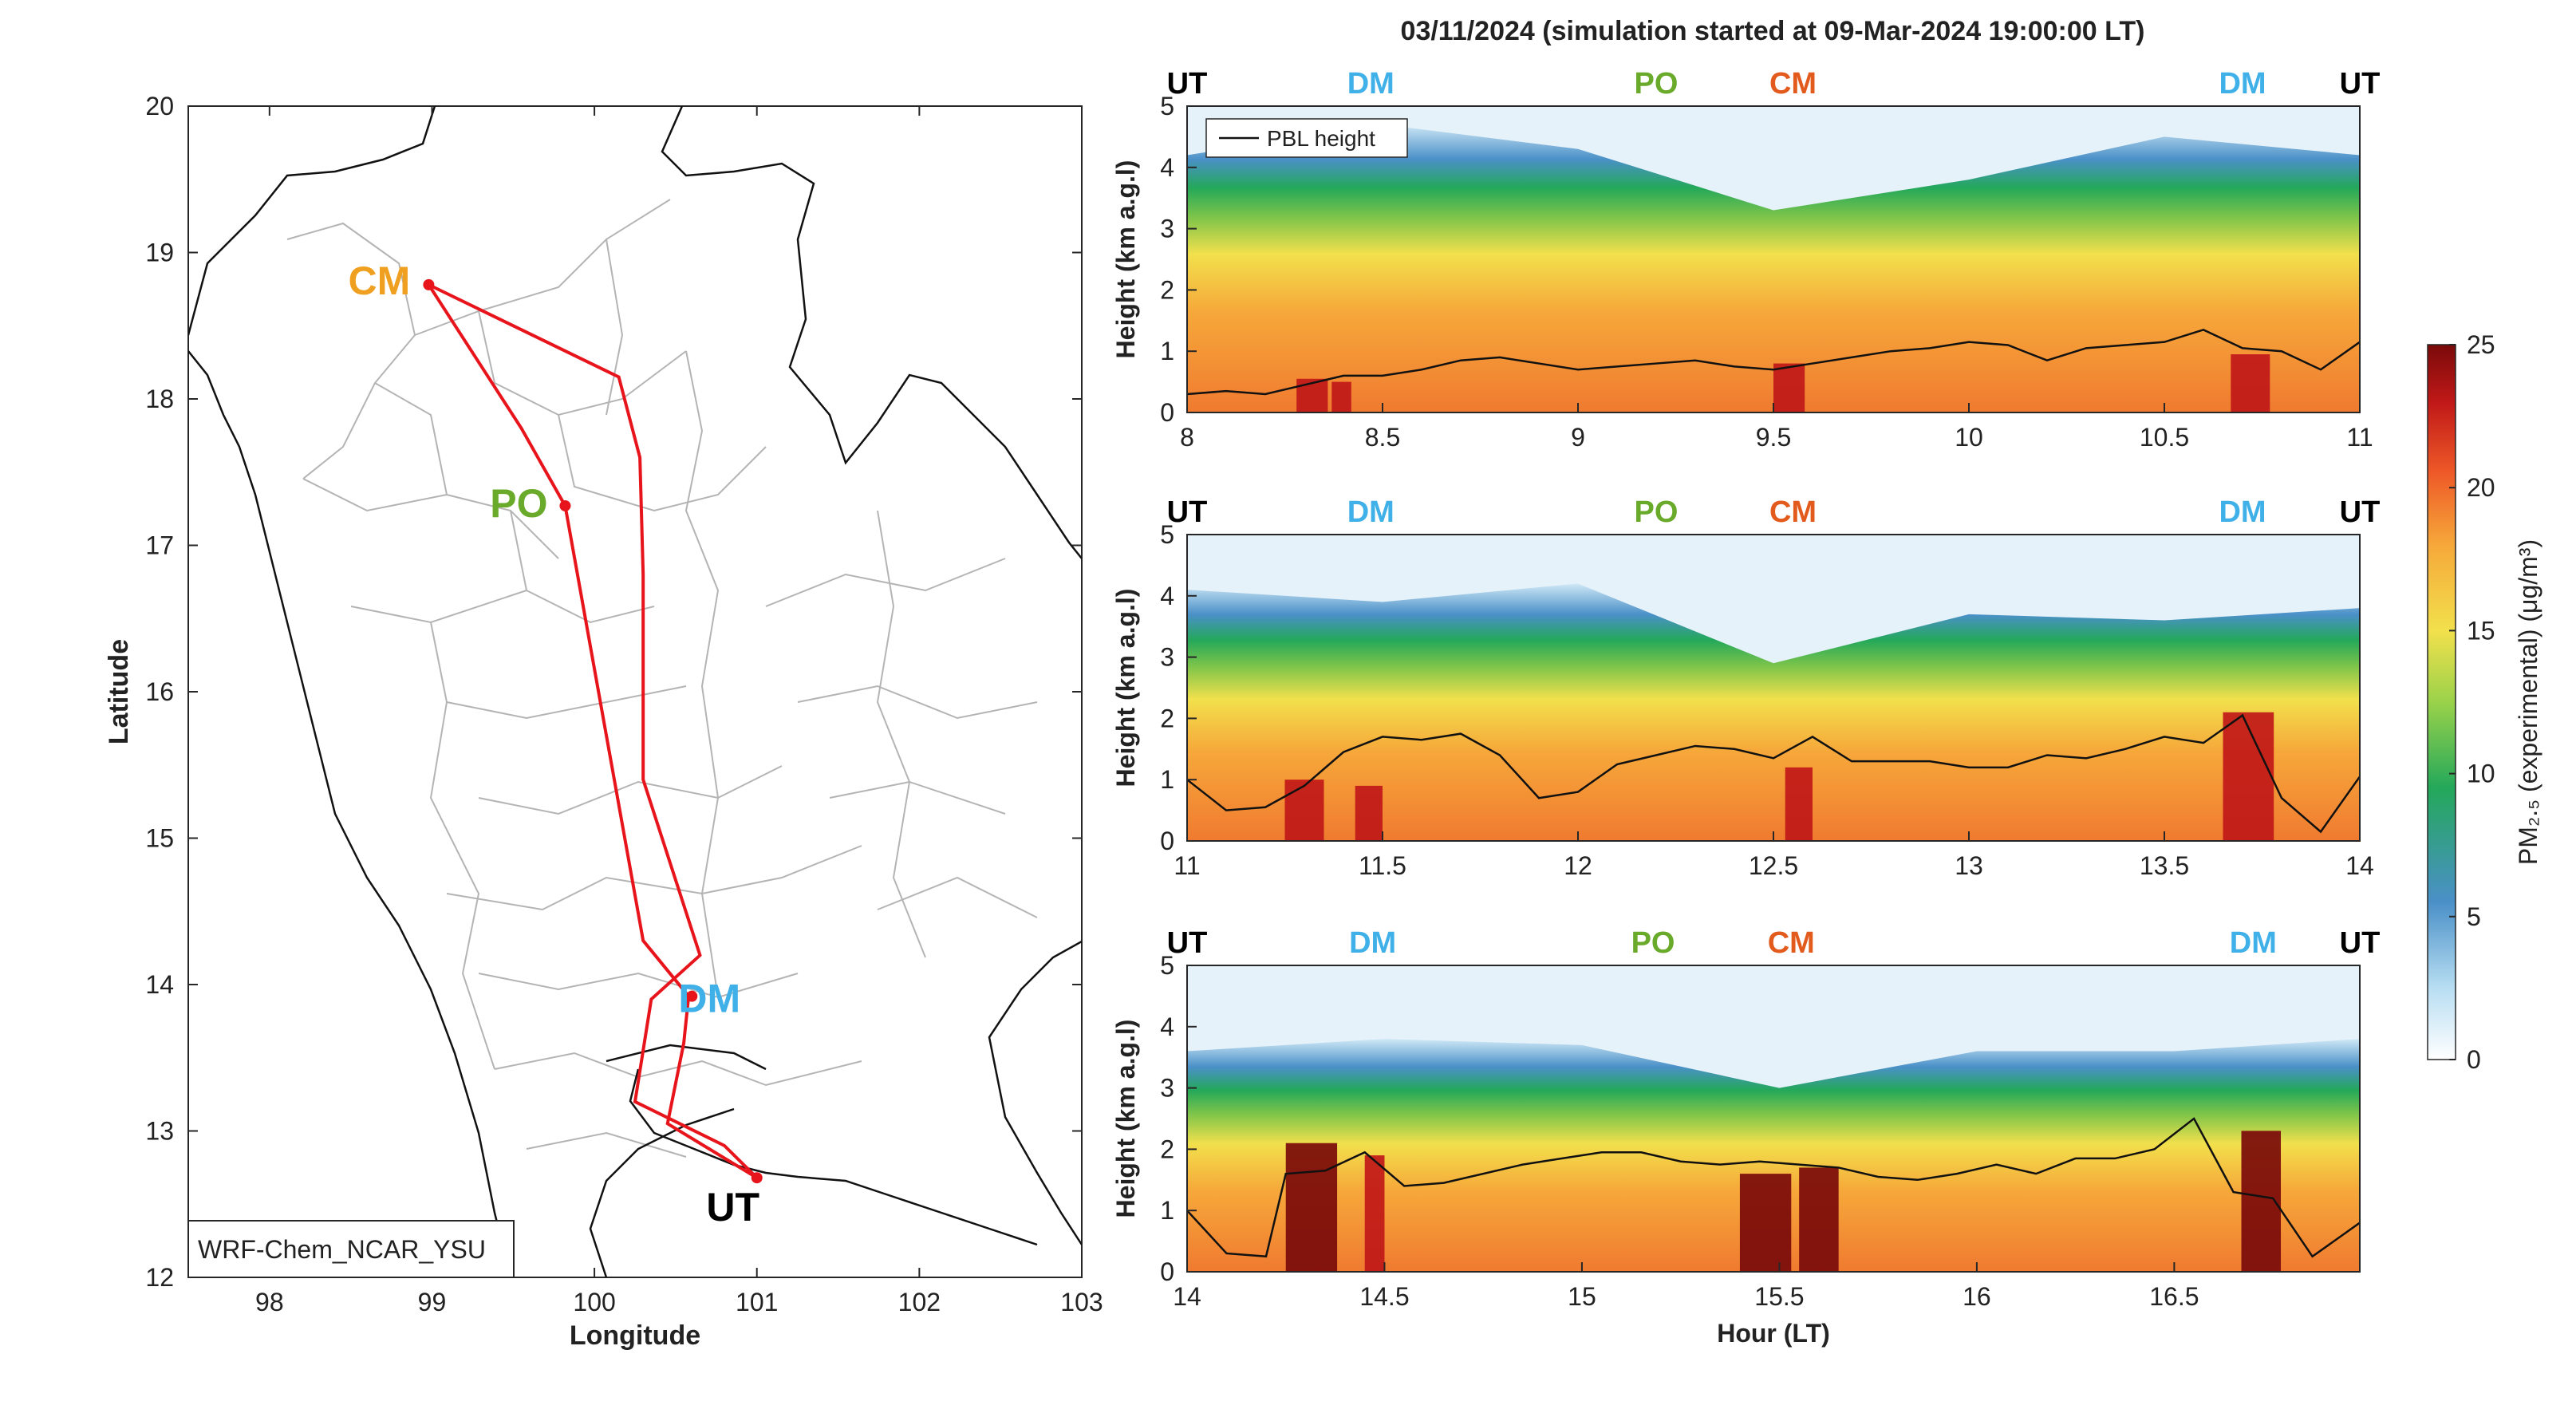  What do you see at coordinates (635, 1335) in the screenshot?
I see `map-xlabel: Longitude` at bounding box center [635, 1335].